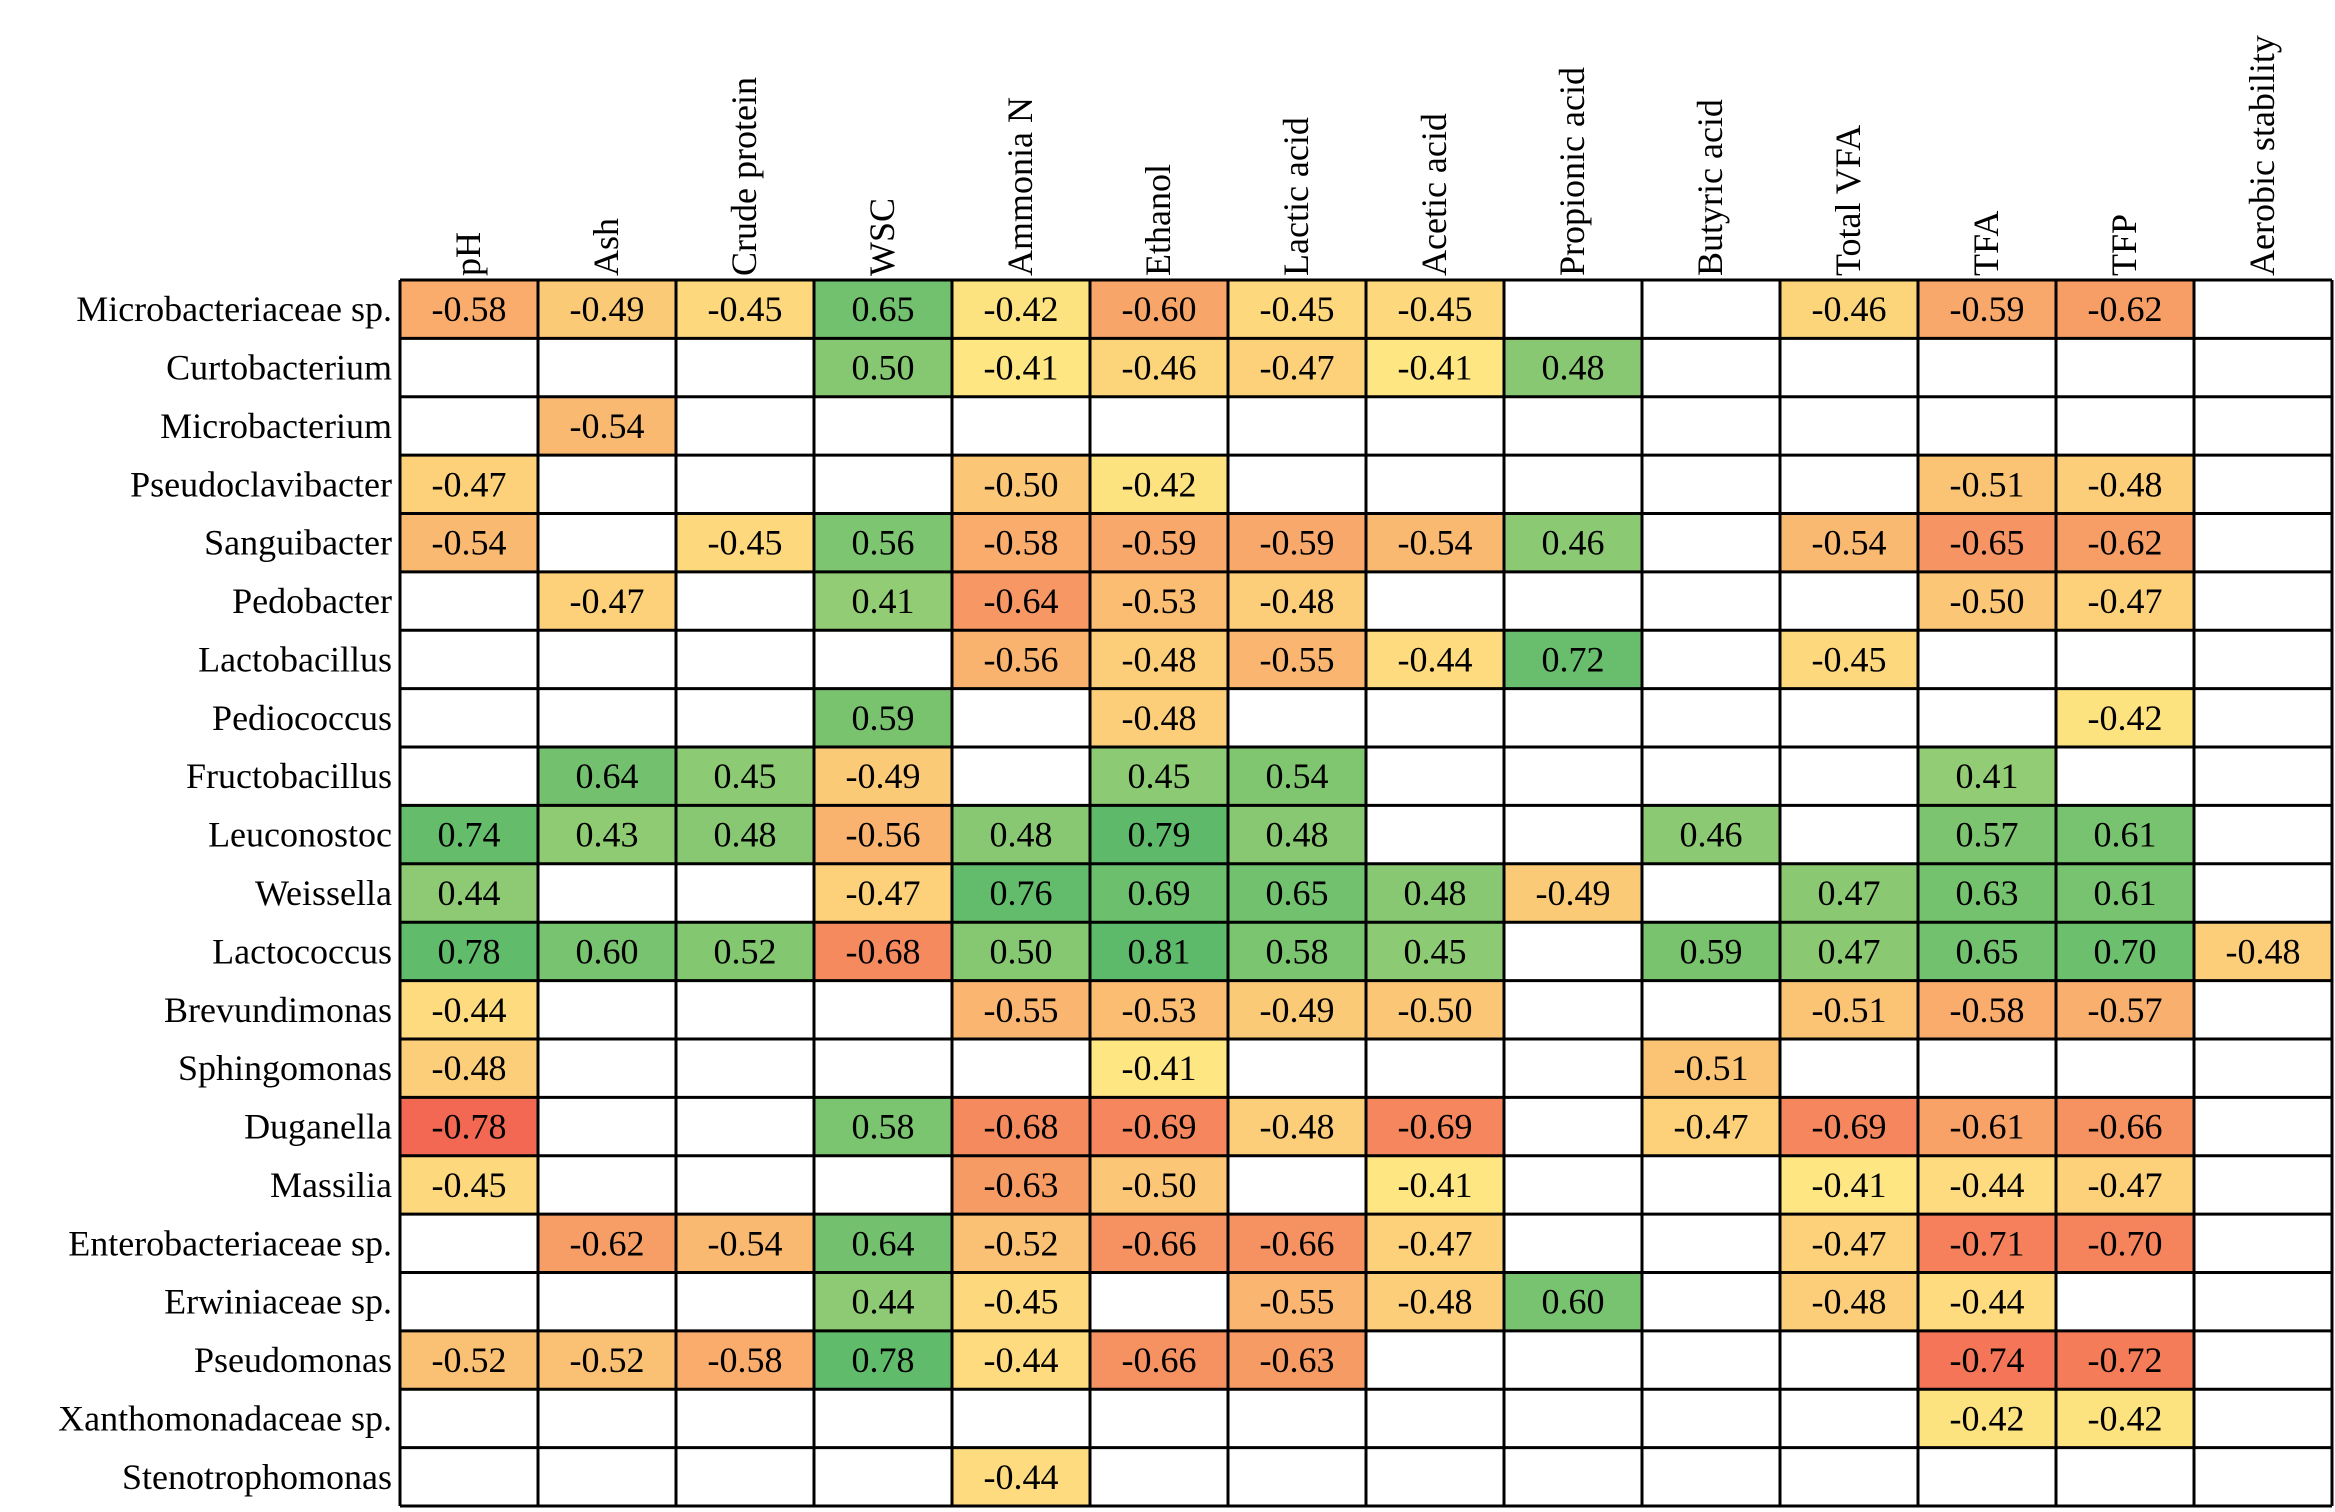 Image resolution: width=2335 pixels, height=1512 pixels. What do you see at coordinates (331, 1185) in the screenshot?
I see `row-label: Massilia` at bounding box center [331, 1185].